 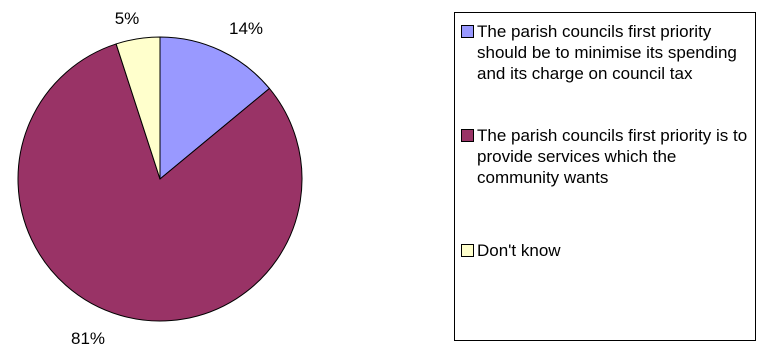 What do you see at coordinates (88, 338) in the screenshot?
I see `data-label-provide-services: 81%` at bounding box center [88, 338].